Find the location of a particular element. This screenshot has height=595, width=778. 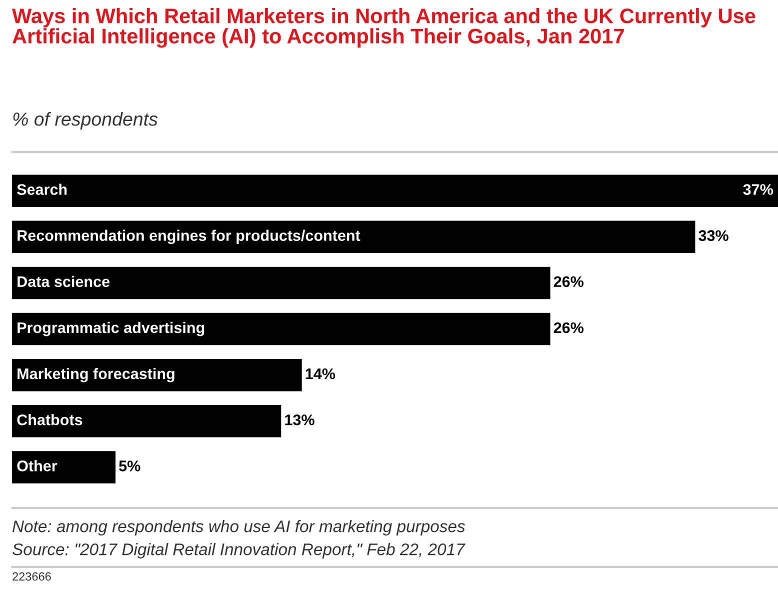

y-tick-label: Recommendation engines for products/content is located at coordinates (189, 237).